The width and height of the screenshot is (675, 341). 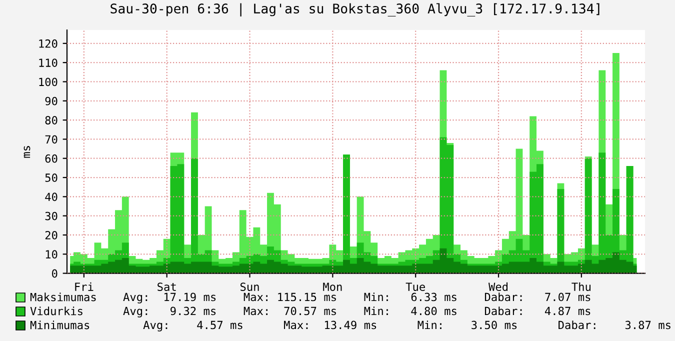 What do you see at coordinates (51, 235) in the screenshot?
I see `y-tick-label: 20` at bounding box center [51, 235].